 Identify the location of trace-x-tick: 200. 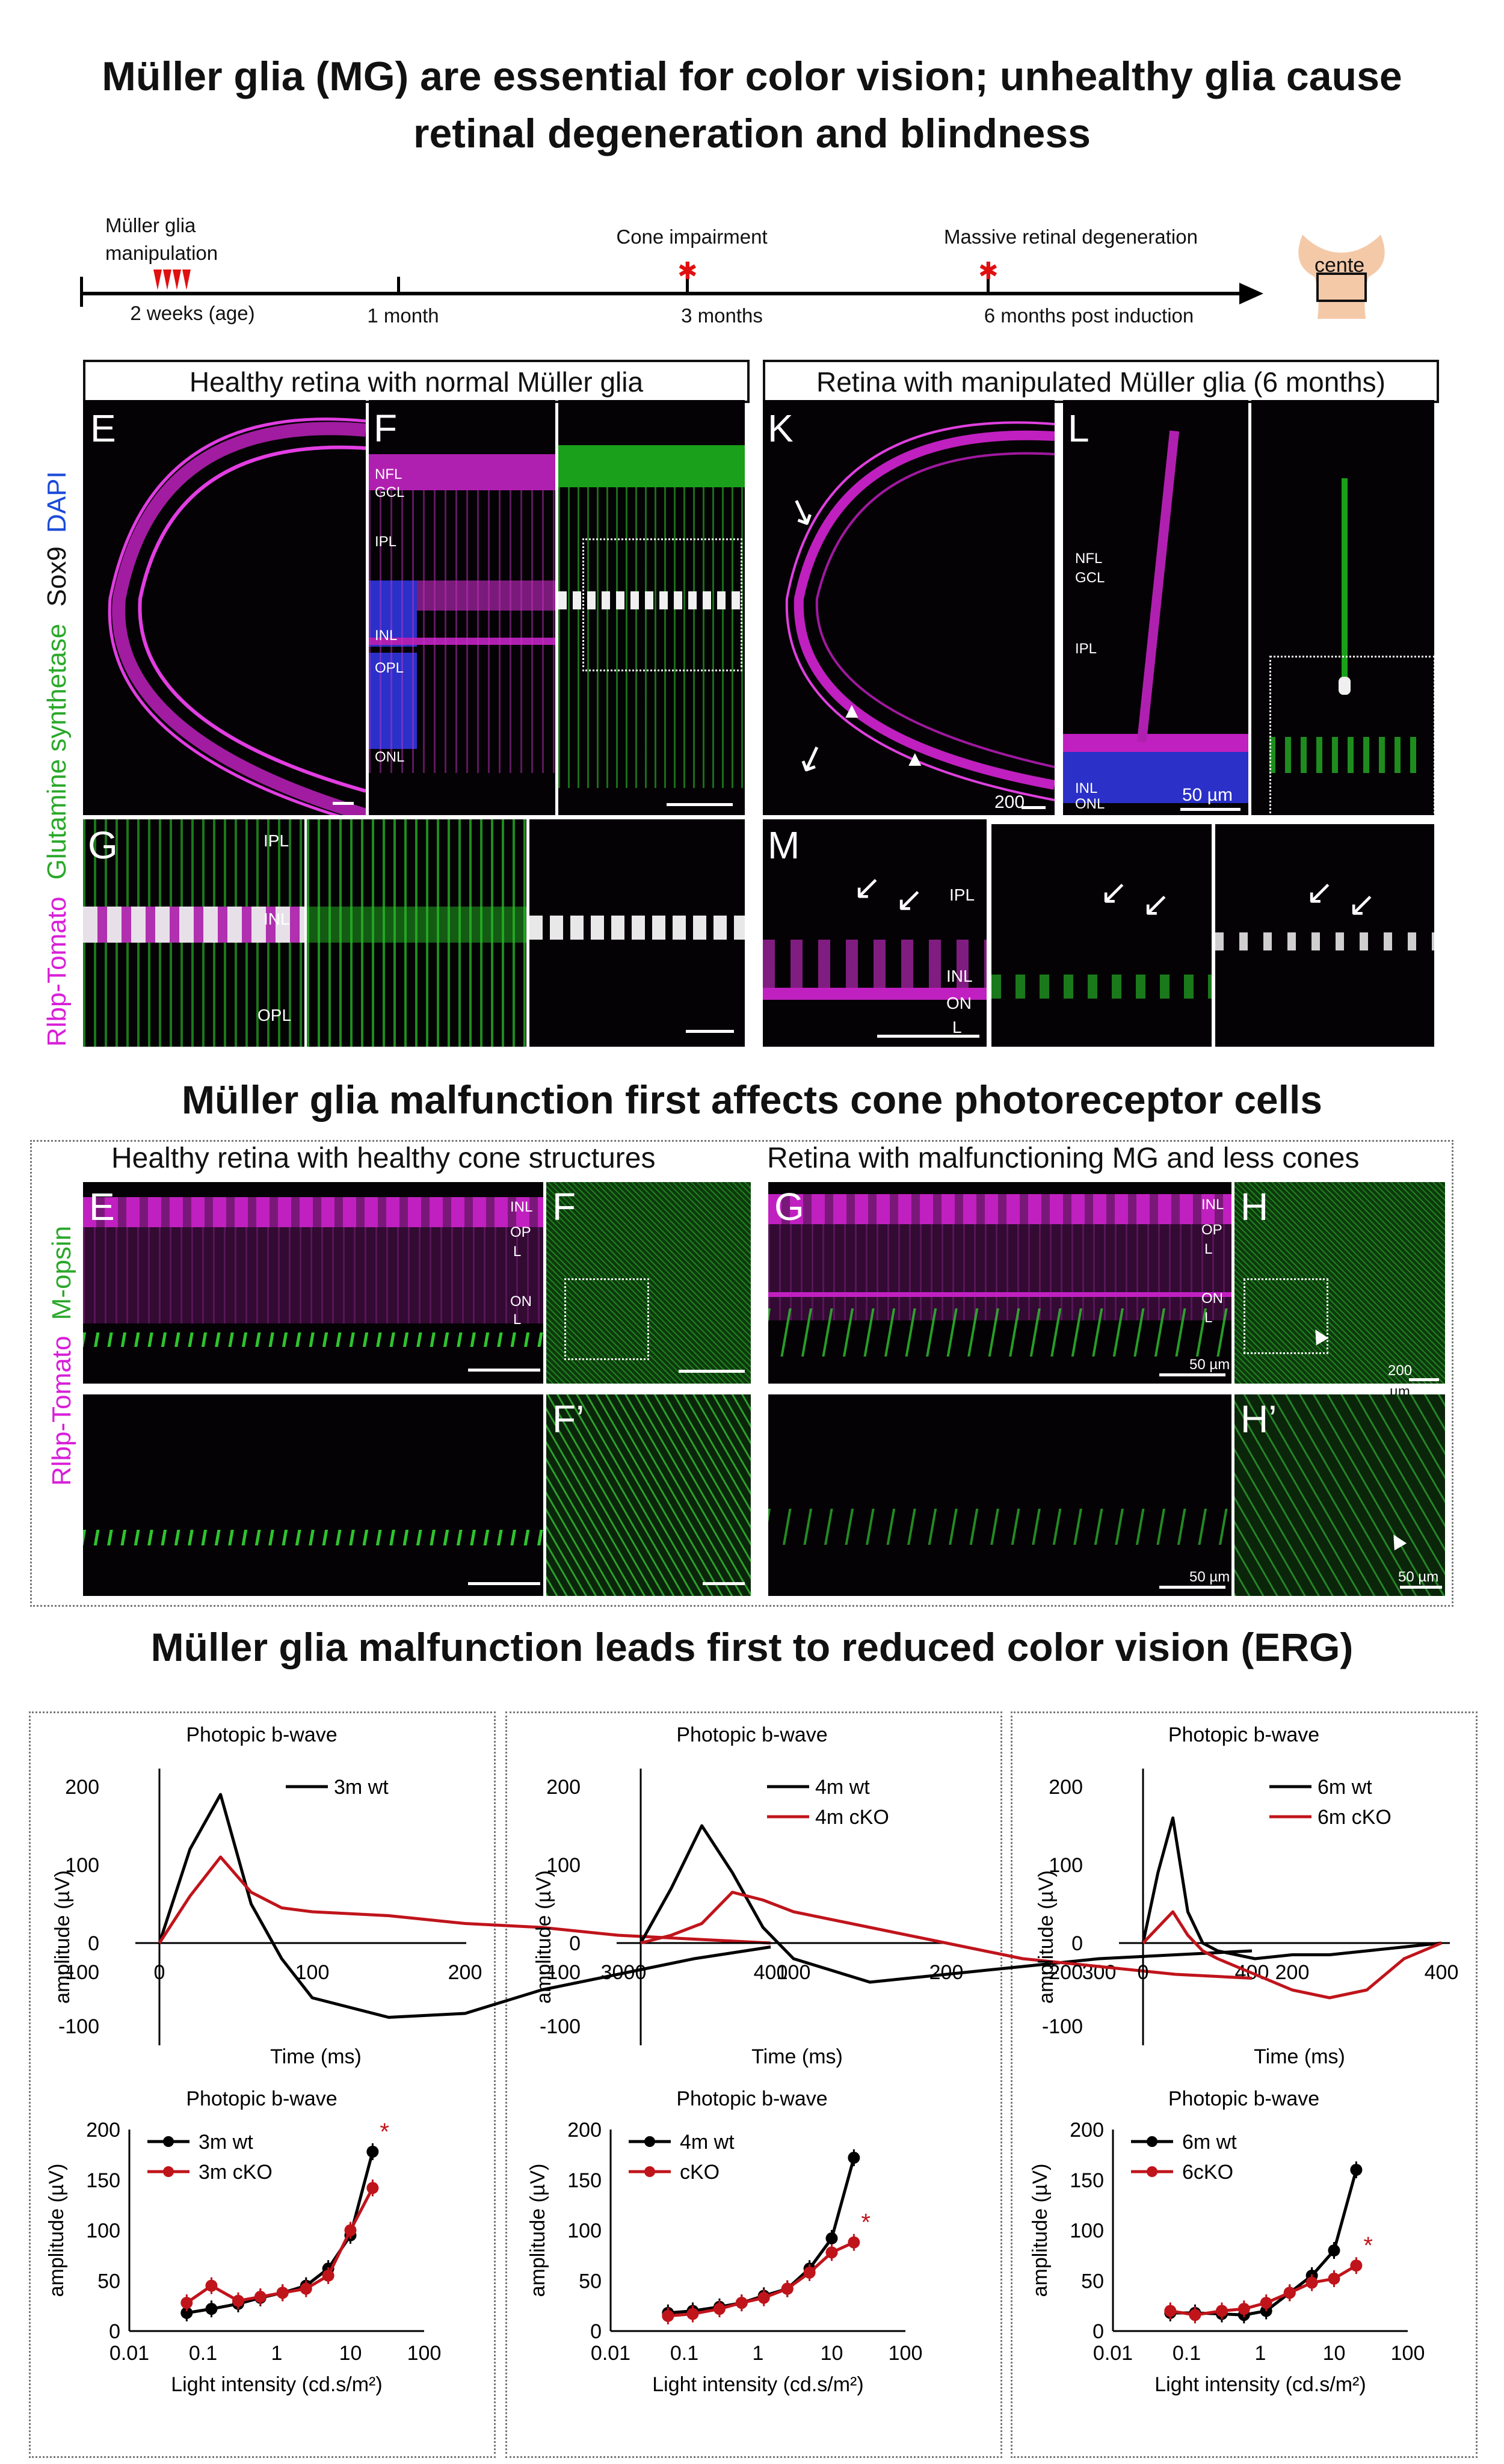
(465, 1973).